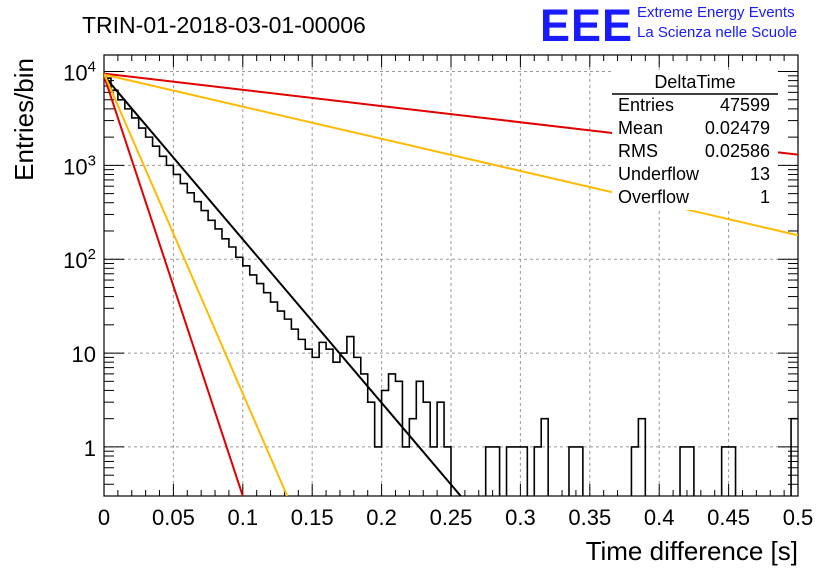 Image resolution: width=836 pixels, height=572 pixels. I want to click on x-tick-label: 0.3, so click(520, 517).